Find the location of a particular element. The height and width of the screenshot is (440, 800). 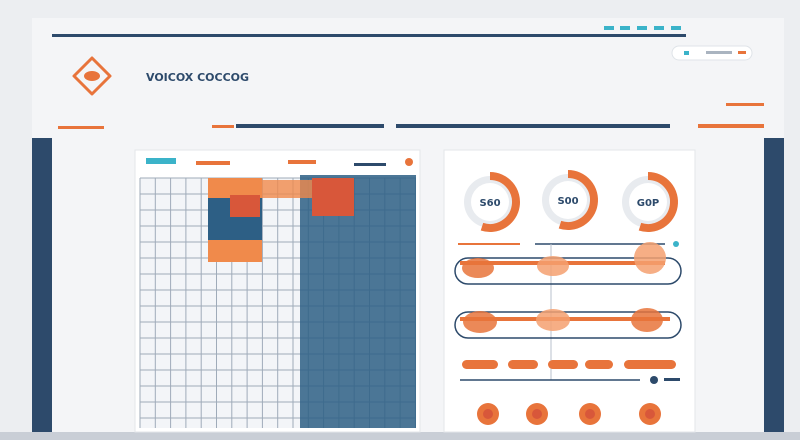

highlight-blocks is located at coordinates (312, 301).